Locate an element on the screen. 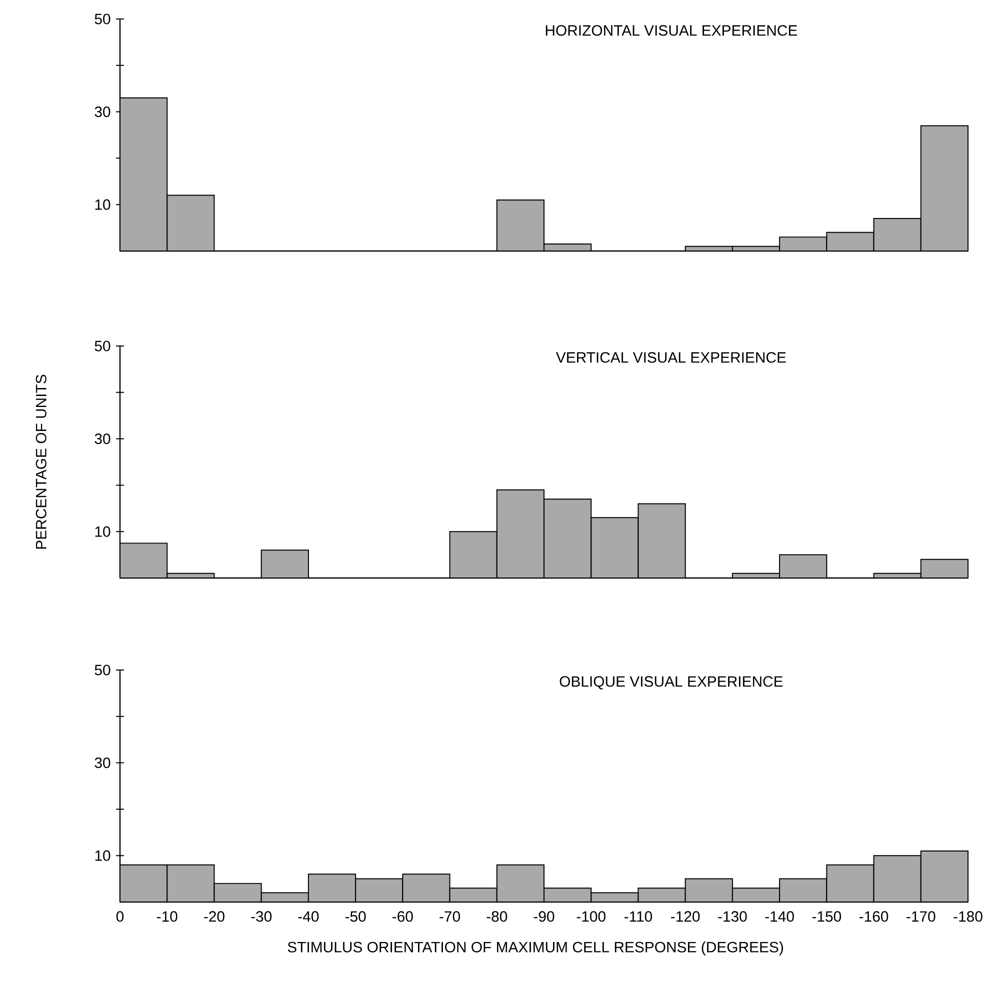  chart-title: HORIZONTAL VISUAL EXPERIENCE is located at coordinates (672, 30).